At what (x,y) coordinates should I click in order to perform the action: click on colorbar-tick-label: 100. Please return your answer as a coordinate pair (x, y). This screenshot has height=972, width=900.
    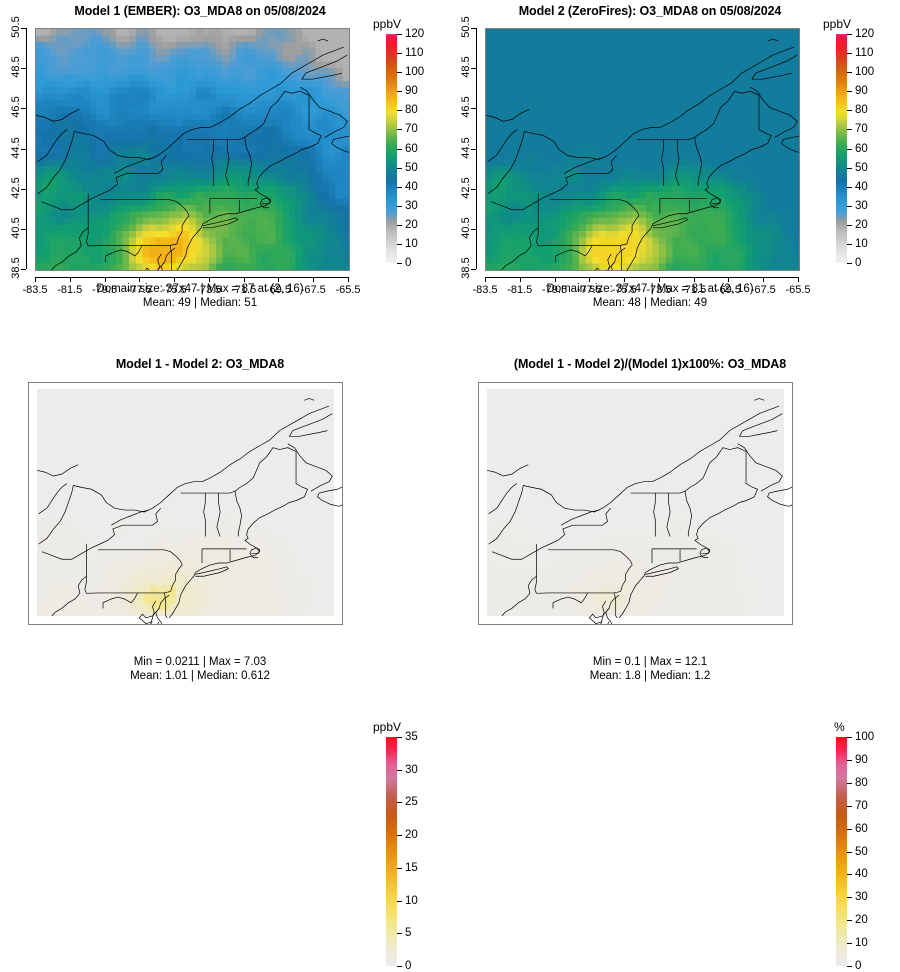
    Looking at the image, I should click on (865, 72).